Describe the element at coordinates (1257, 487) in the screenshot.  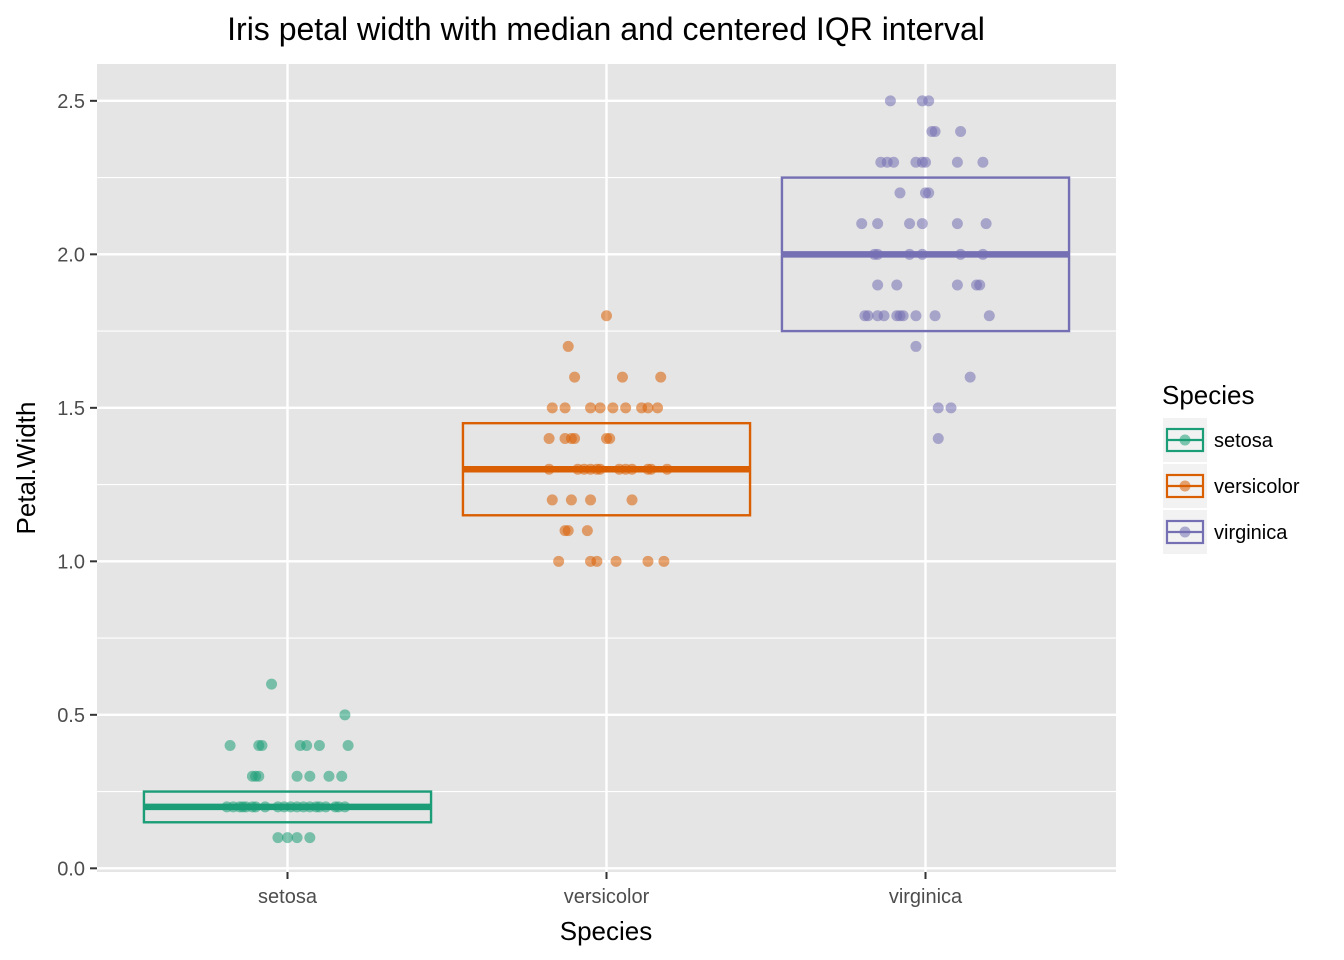
I see `legend-label: versicolor` at that location.